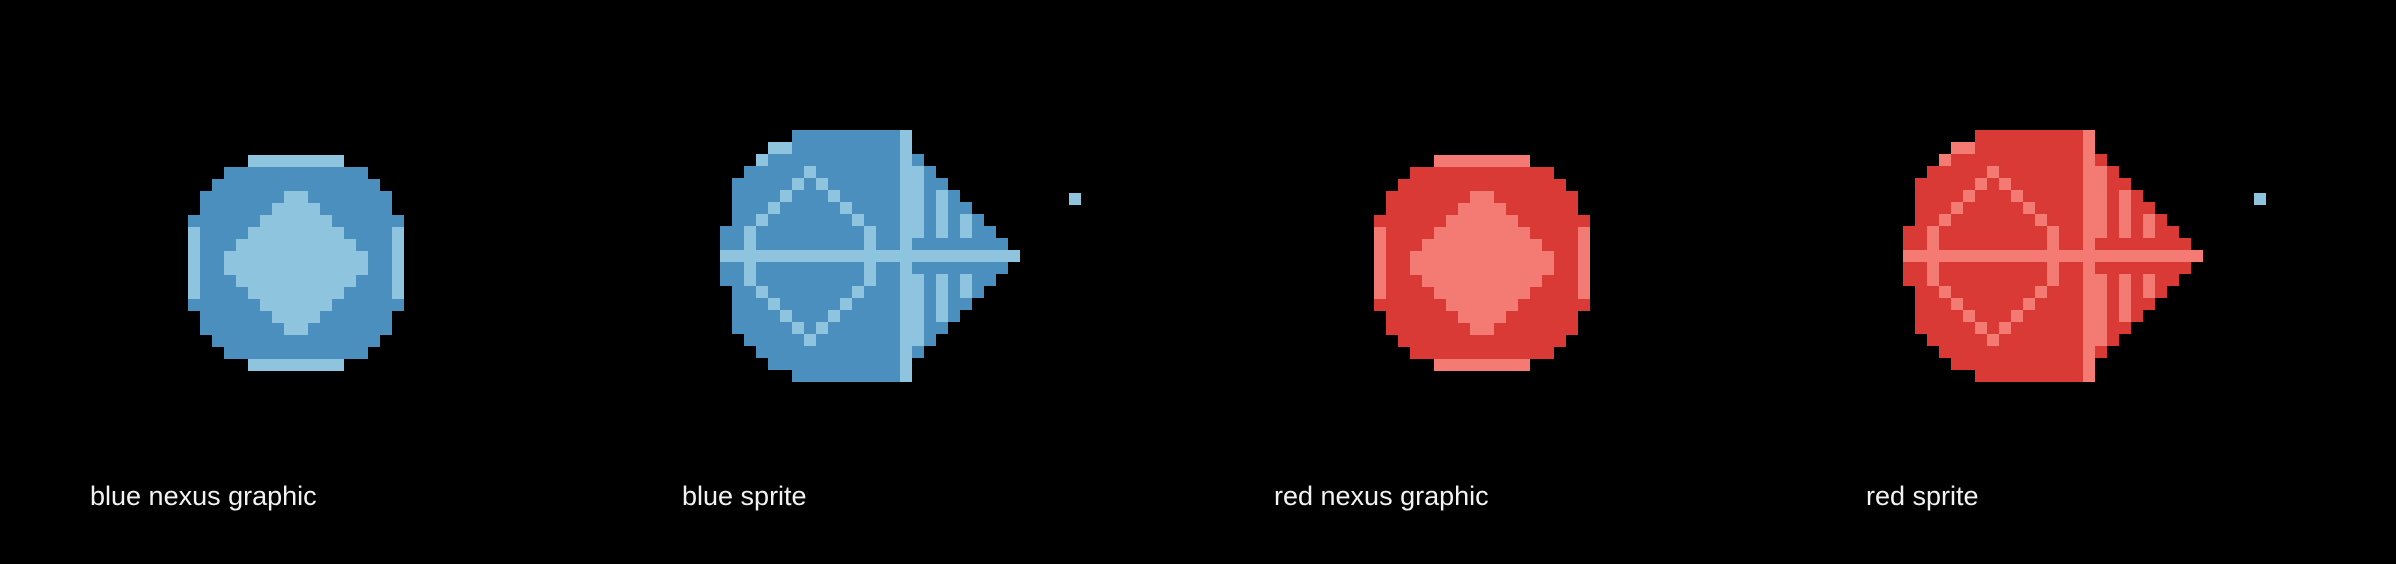  Describe the element at coordinates (203, 496) in the screenshot. I see `blue-nexus-graphic-label: blue nexus graphic` at that location.